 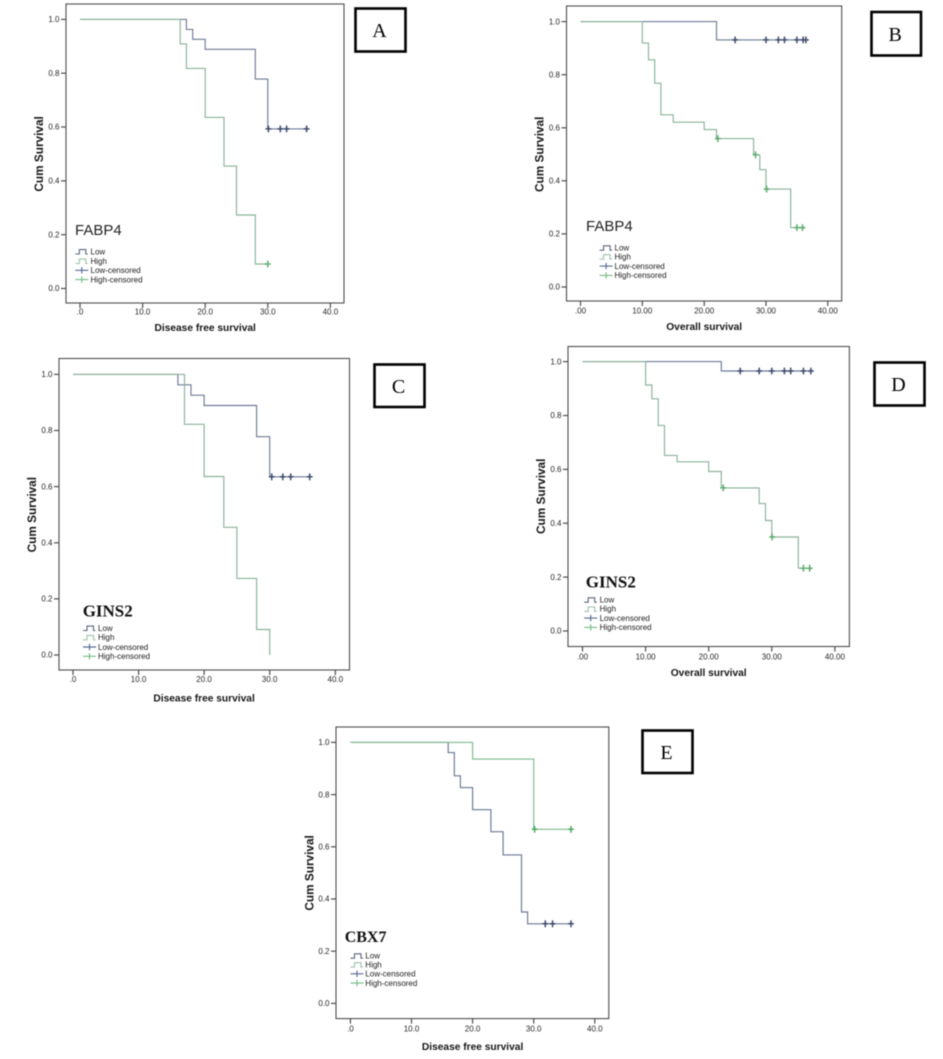 What do you see at coordinates (666, 753) in the screenshot?
I see `svg-text: E` at bounding box center [666, 753].